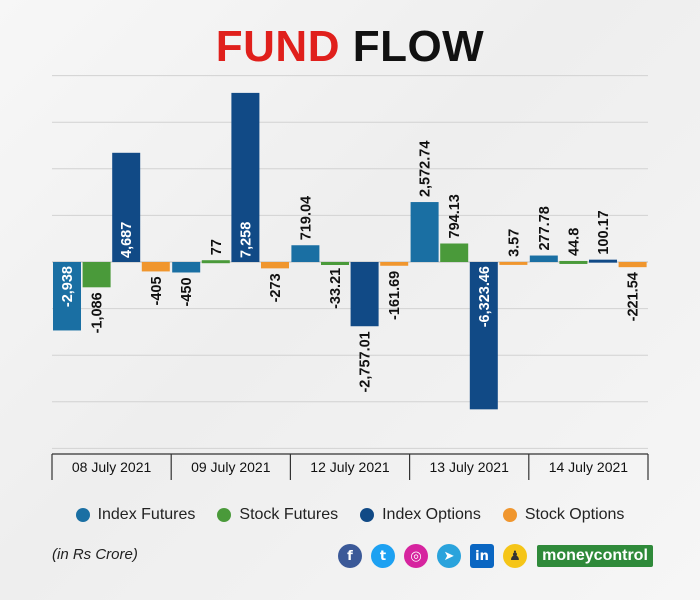  I want to click on koo-icon: ♟, so click(515, 556).